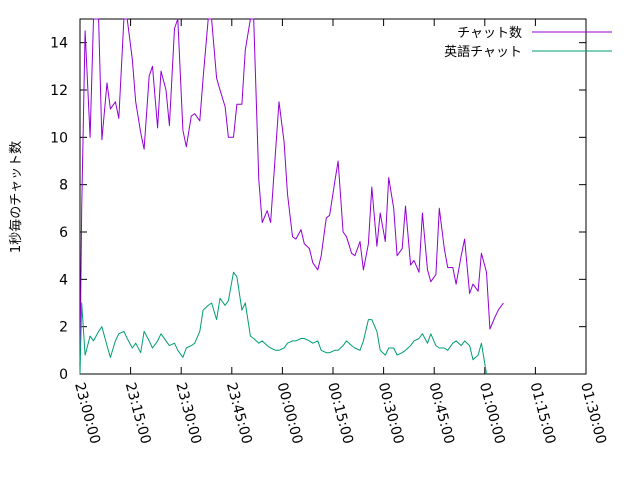 The height and width of the screenshot is (480, 640). I want to click on legend-label-english-chat: 英語チャット, so click(483, 52).